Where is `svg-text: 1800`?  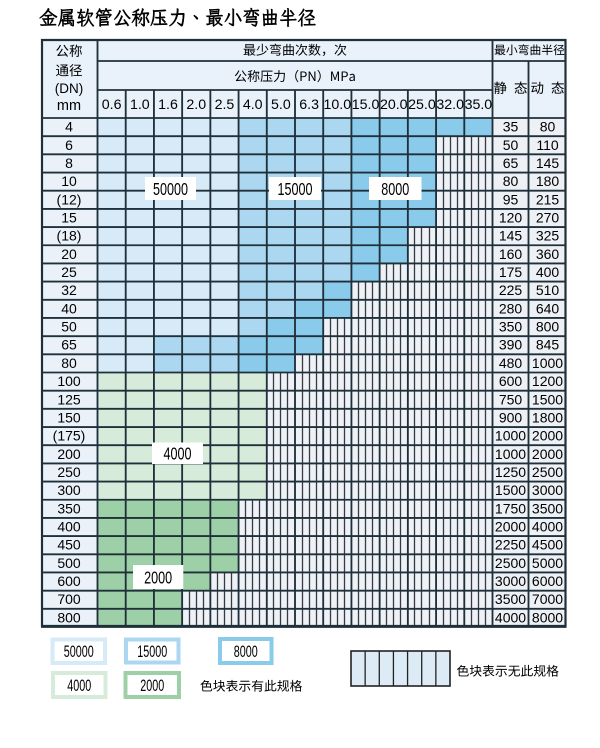 svg-text: 1800 is located at coordinates (547, 417).